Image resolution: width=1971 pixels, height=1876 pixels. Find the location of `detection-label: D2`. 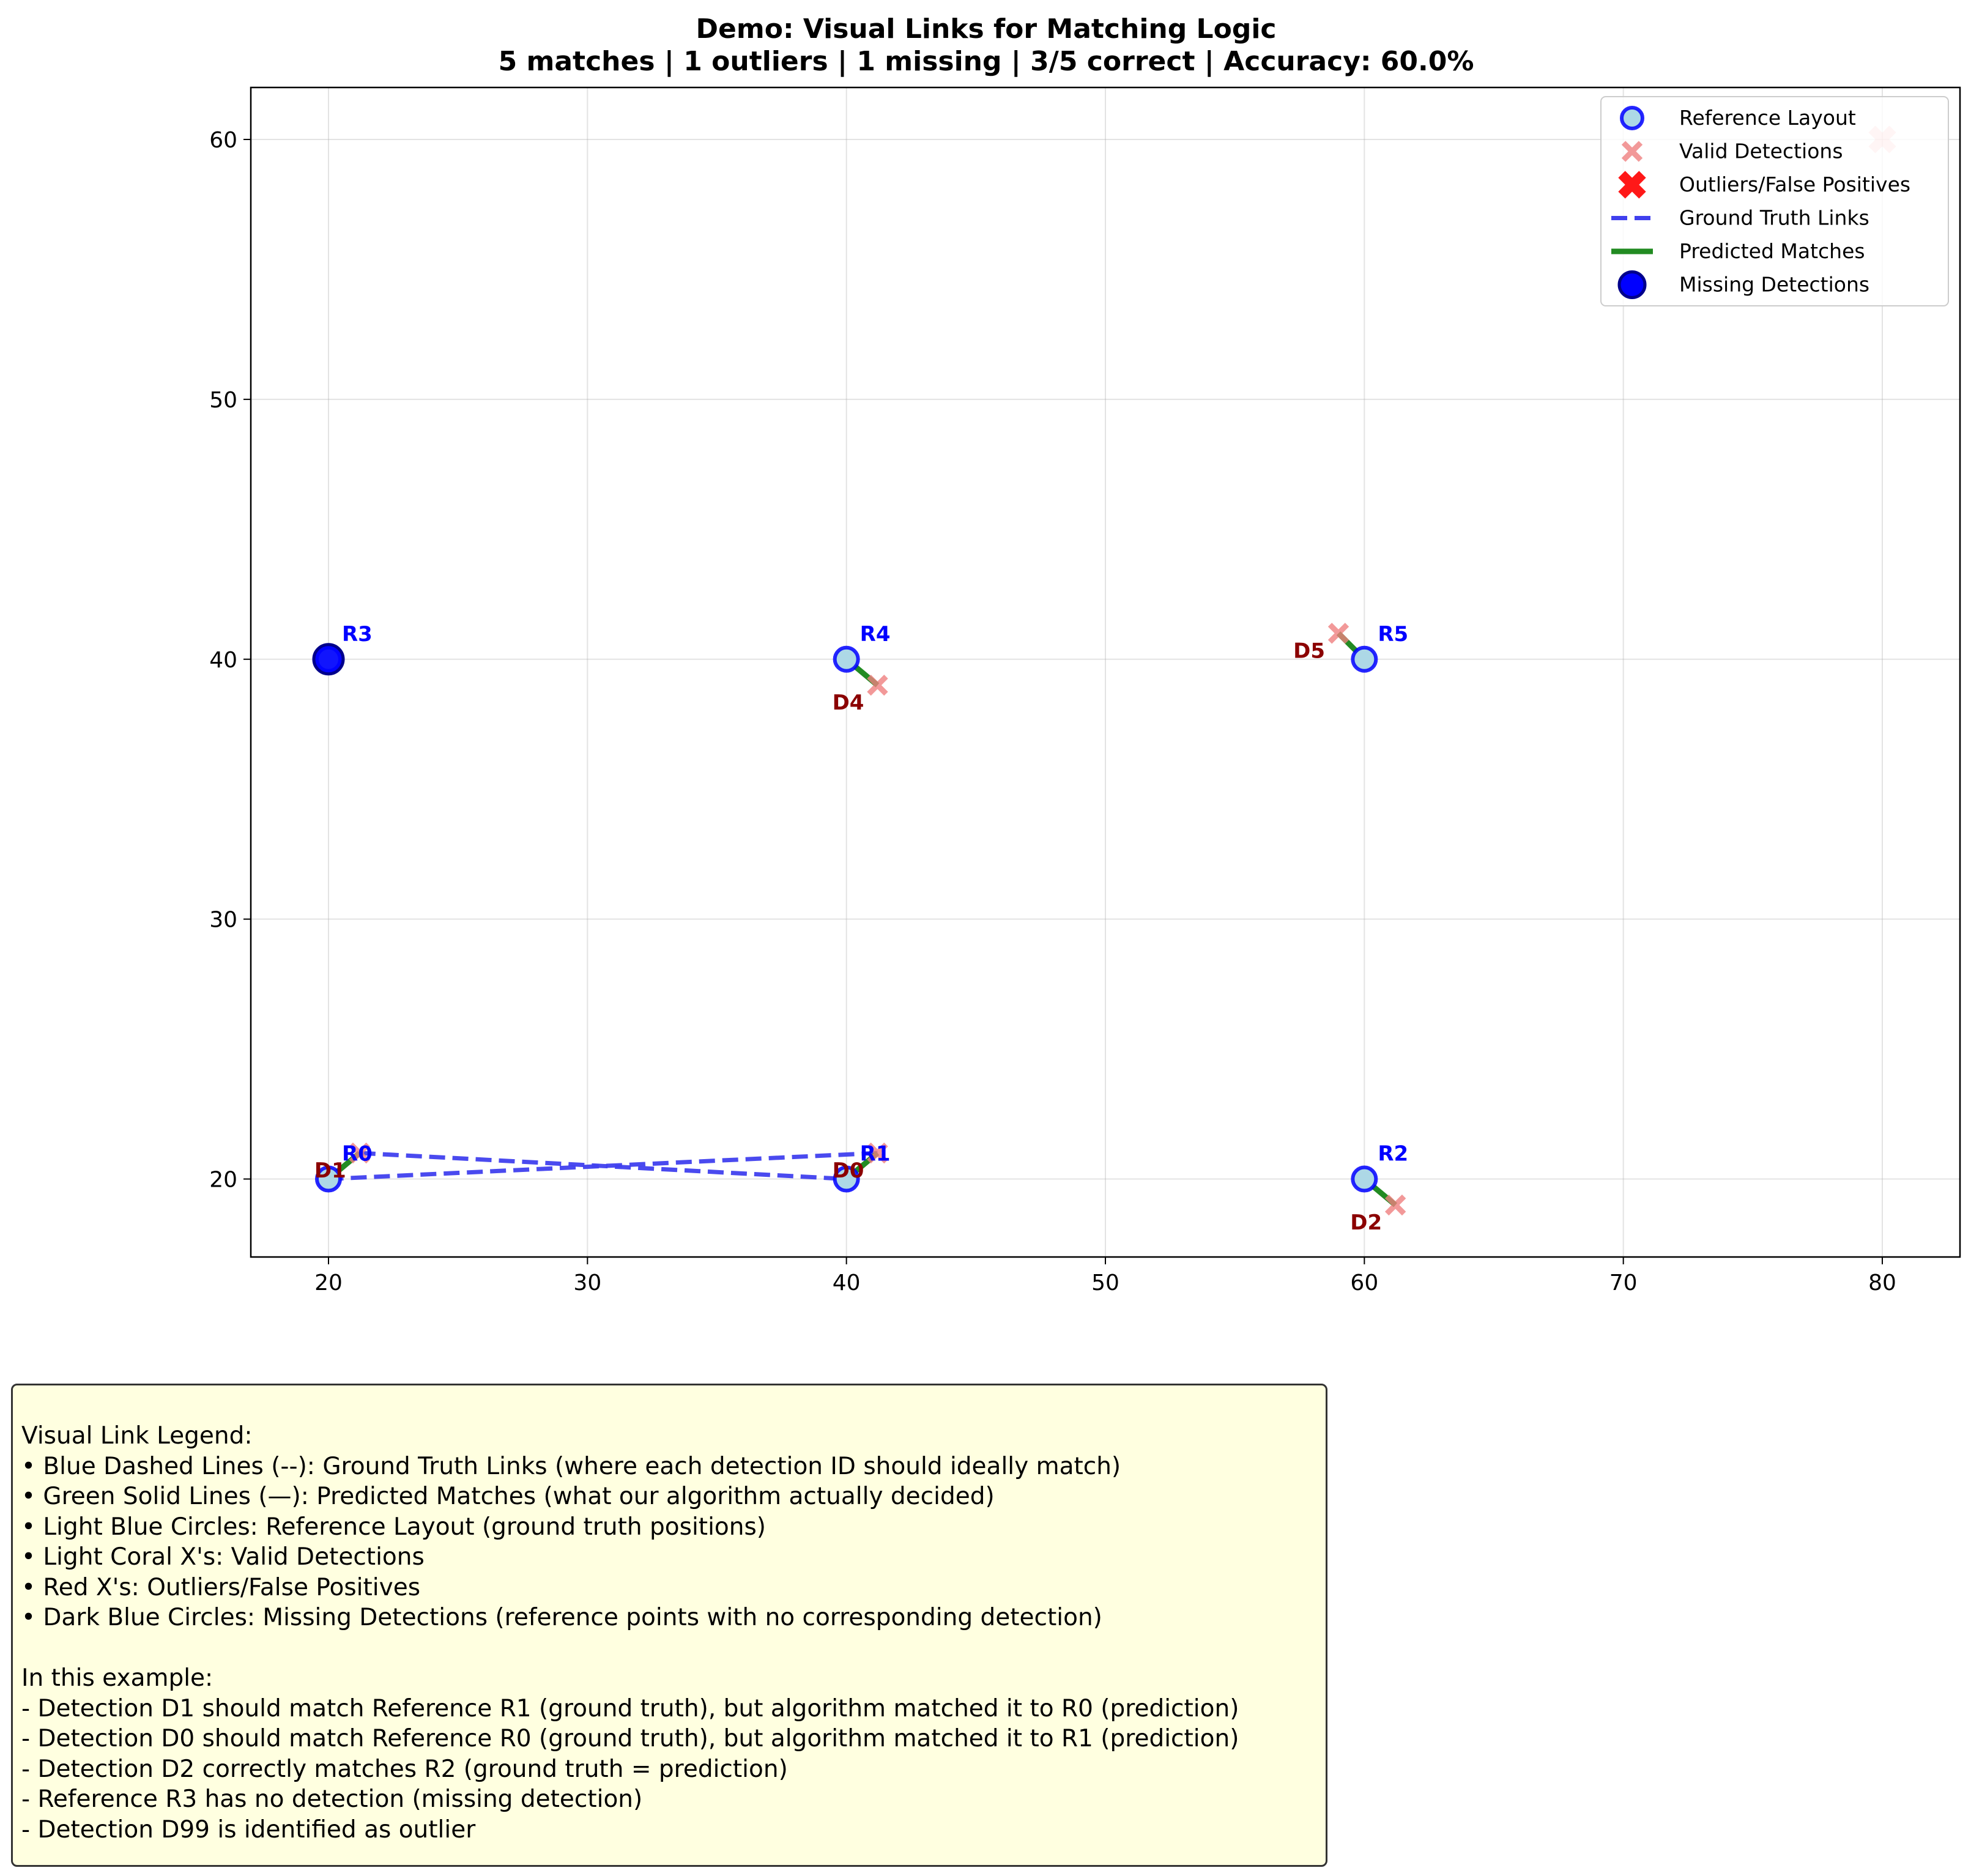

detection-label: D2 is located at coordinates (1366, 1223).